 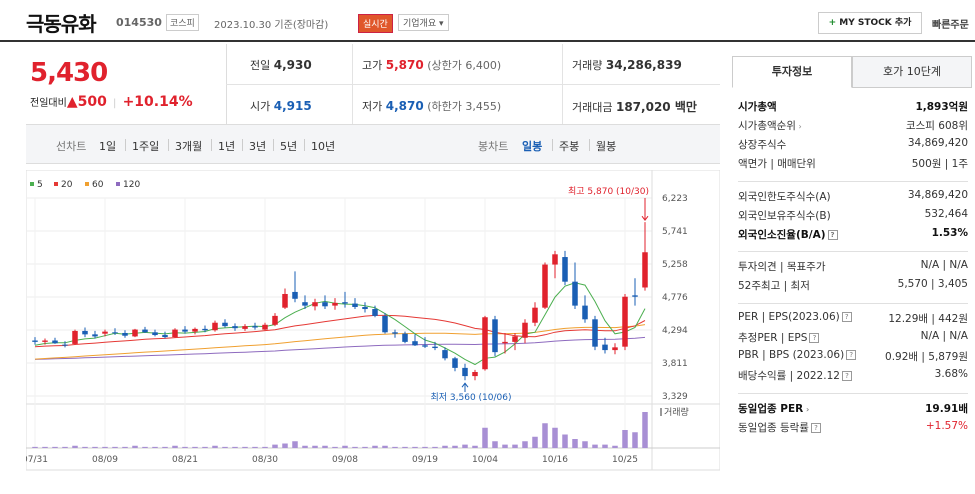 I want to click on tab-invest-info: 투자정보, so click(x=792, y=72).